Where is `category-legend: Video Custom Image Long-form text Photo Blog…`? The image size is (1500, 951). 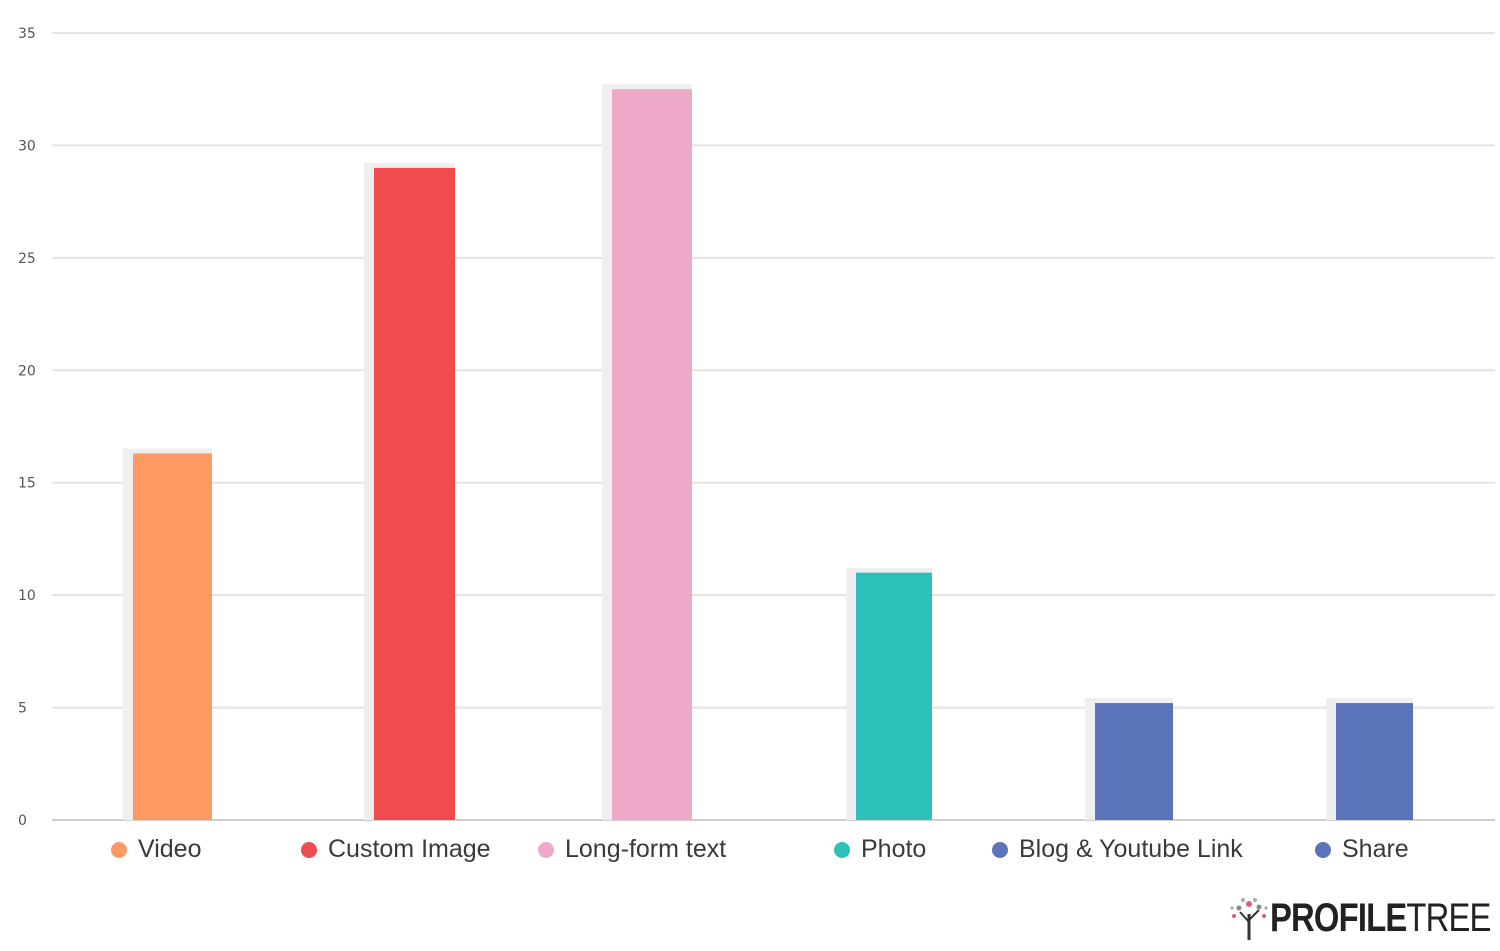 category-legend: Video Custom Image Long-form text Photo Blog… is located at coordinates (760, 849).